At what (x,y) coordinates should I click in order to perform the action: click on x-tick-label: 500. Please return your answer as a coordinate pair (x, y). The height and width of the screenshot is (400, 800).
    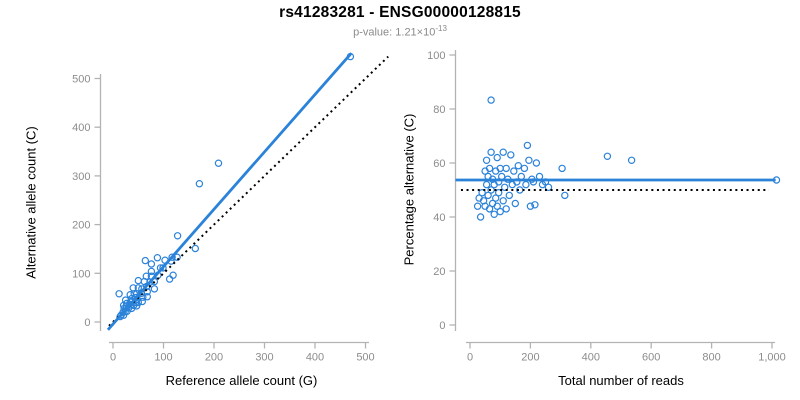
    Looking at the image, I should click on (365, 358).